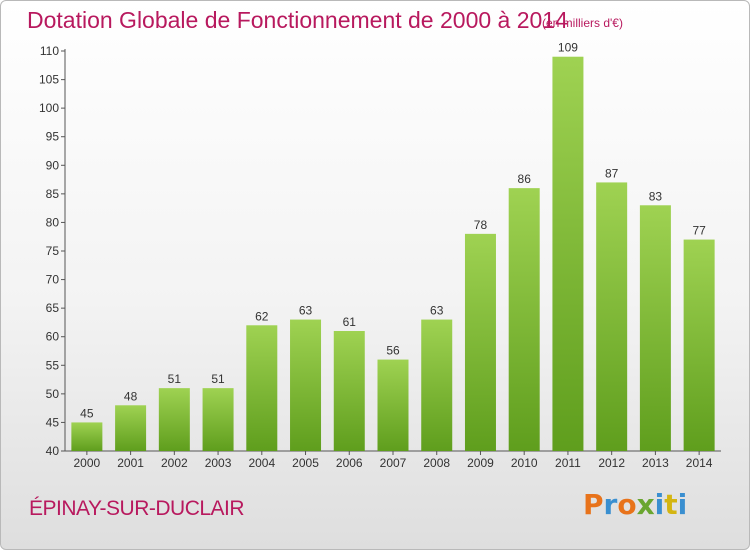 This screenshot has height=550, width=750. I want to click on logo-letter: t, so click(671, 504).